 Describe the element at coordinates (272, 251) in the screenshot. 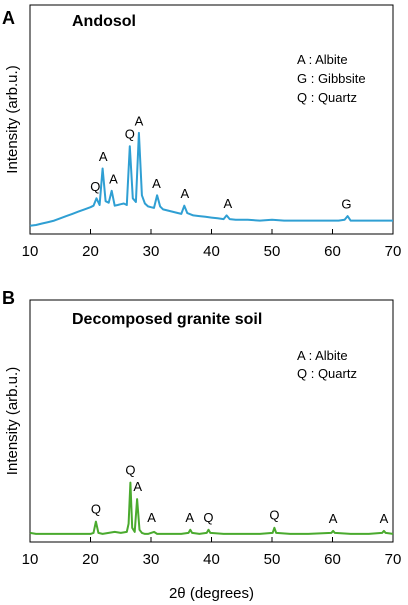

I see `panel-a-x-tick-label: 50` at that location.